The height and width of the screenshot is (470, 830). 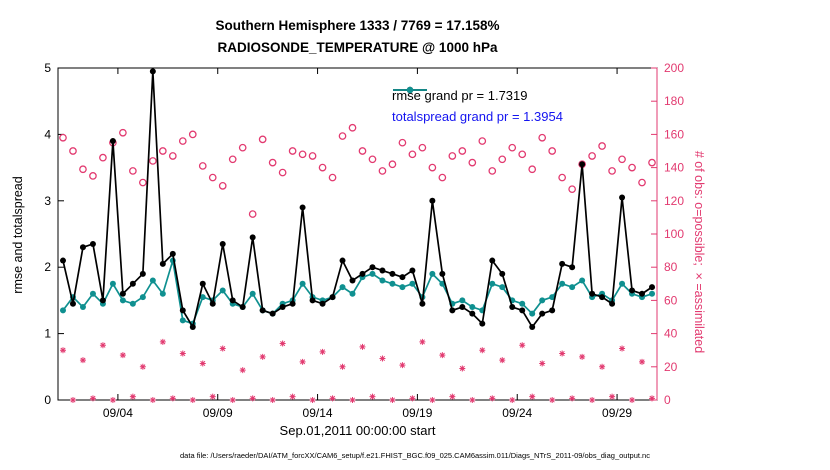 What do you see at coordinates (477, 116) in the screenshot?
I see `legend-label-totalspread: totalspread grand pr = 1.3954` at bounding box center [477, 116].